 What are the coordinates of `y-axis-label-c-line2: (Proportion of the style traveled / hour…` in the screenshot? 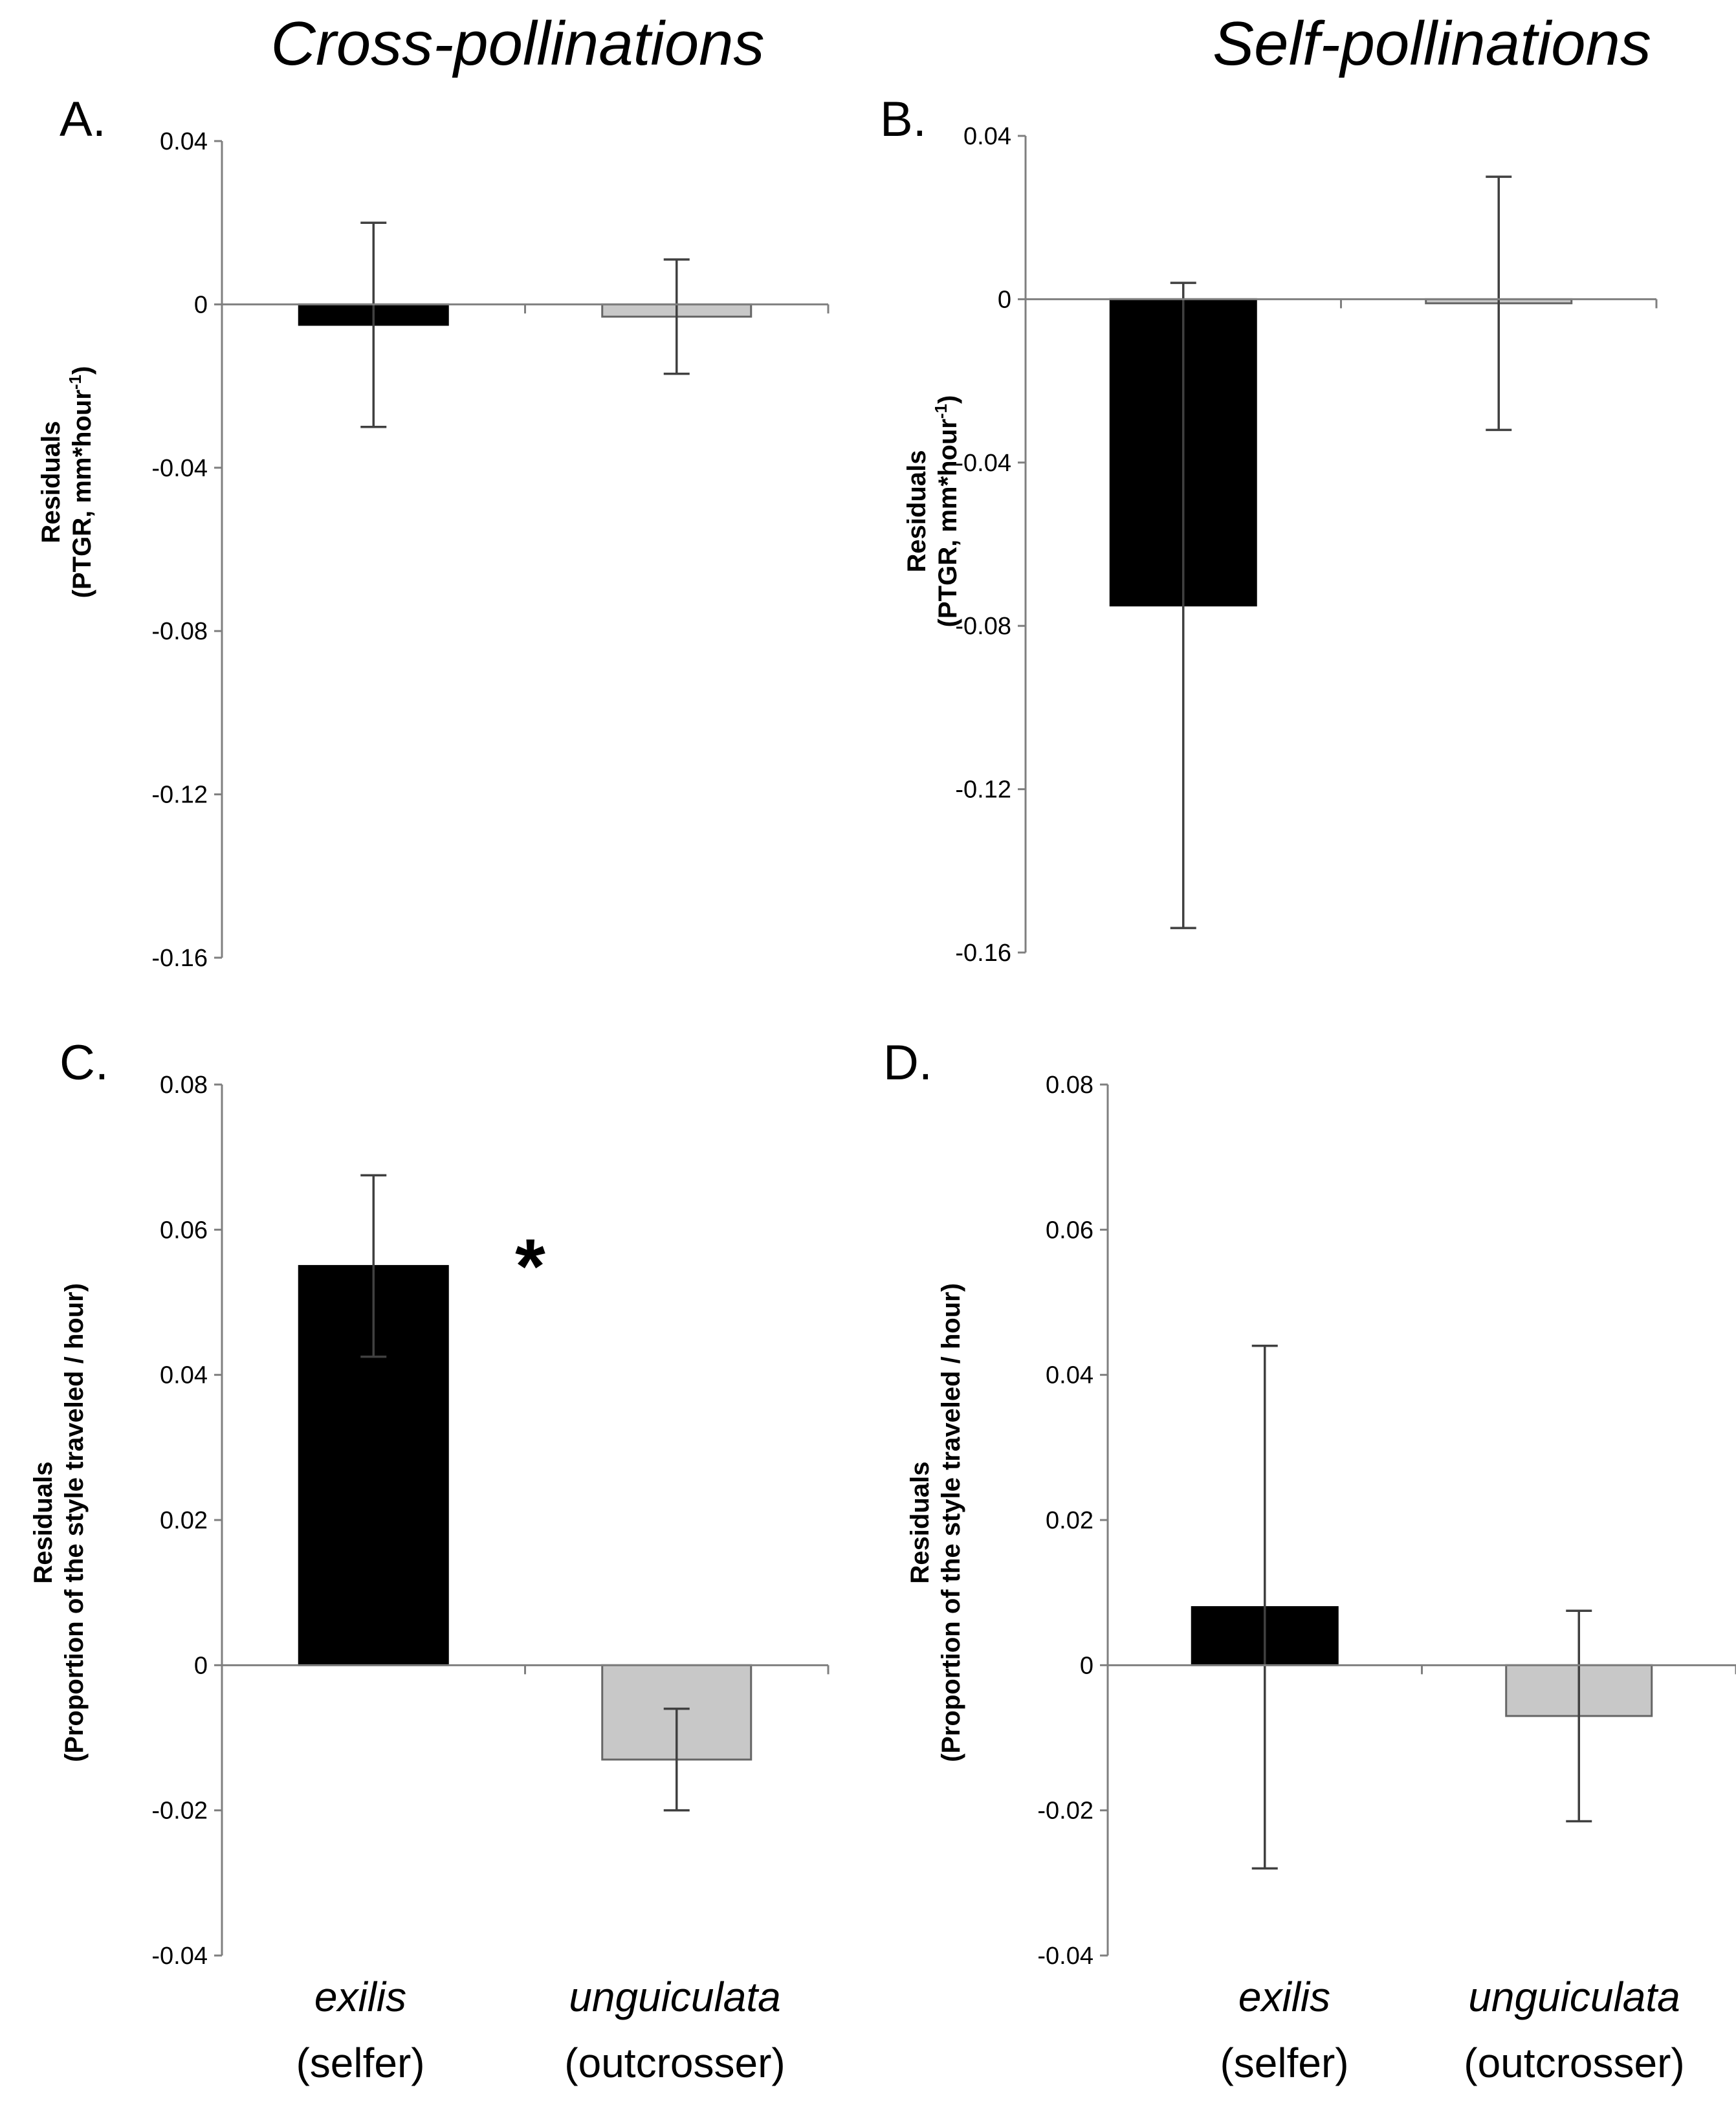 It's located at (74, 1522).